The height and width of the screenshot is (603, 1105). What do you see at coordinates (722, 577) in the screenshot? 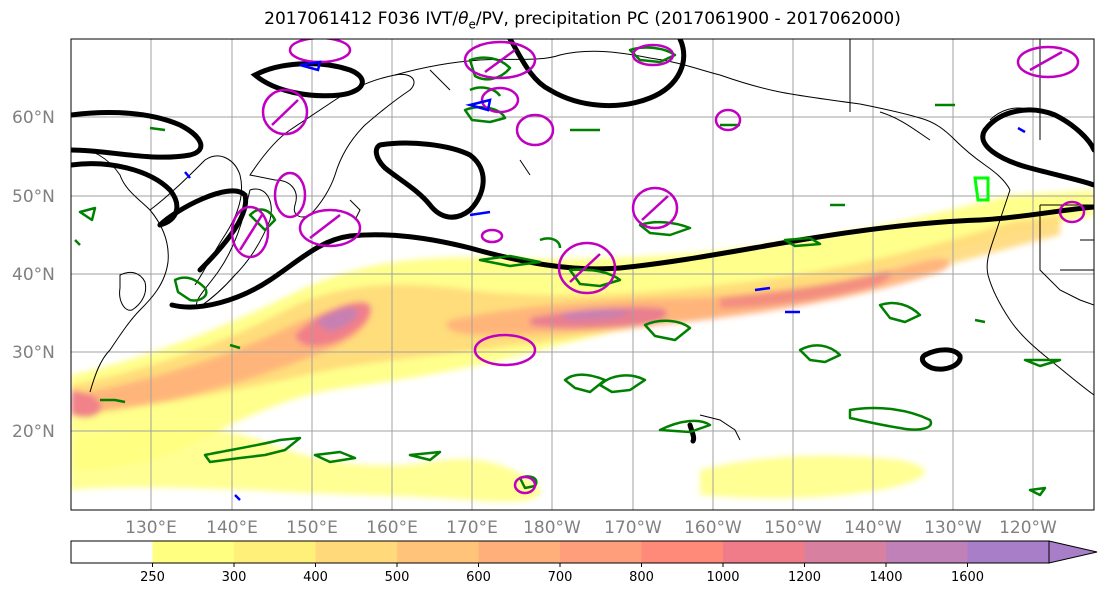
I see `colorbar-label: 1000` at bounding box center [722, 577].